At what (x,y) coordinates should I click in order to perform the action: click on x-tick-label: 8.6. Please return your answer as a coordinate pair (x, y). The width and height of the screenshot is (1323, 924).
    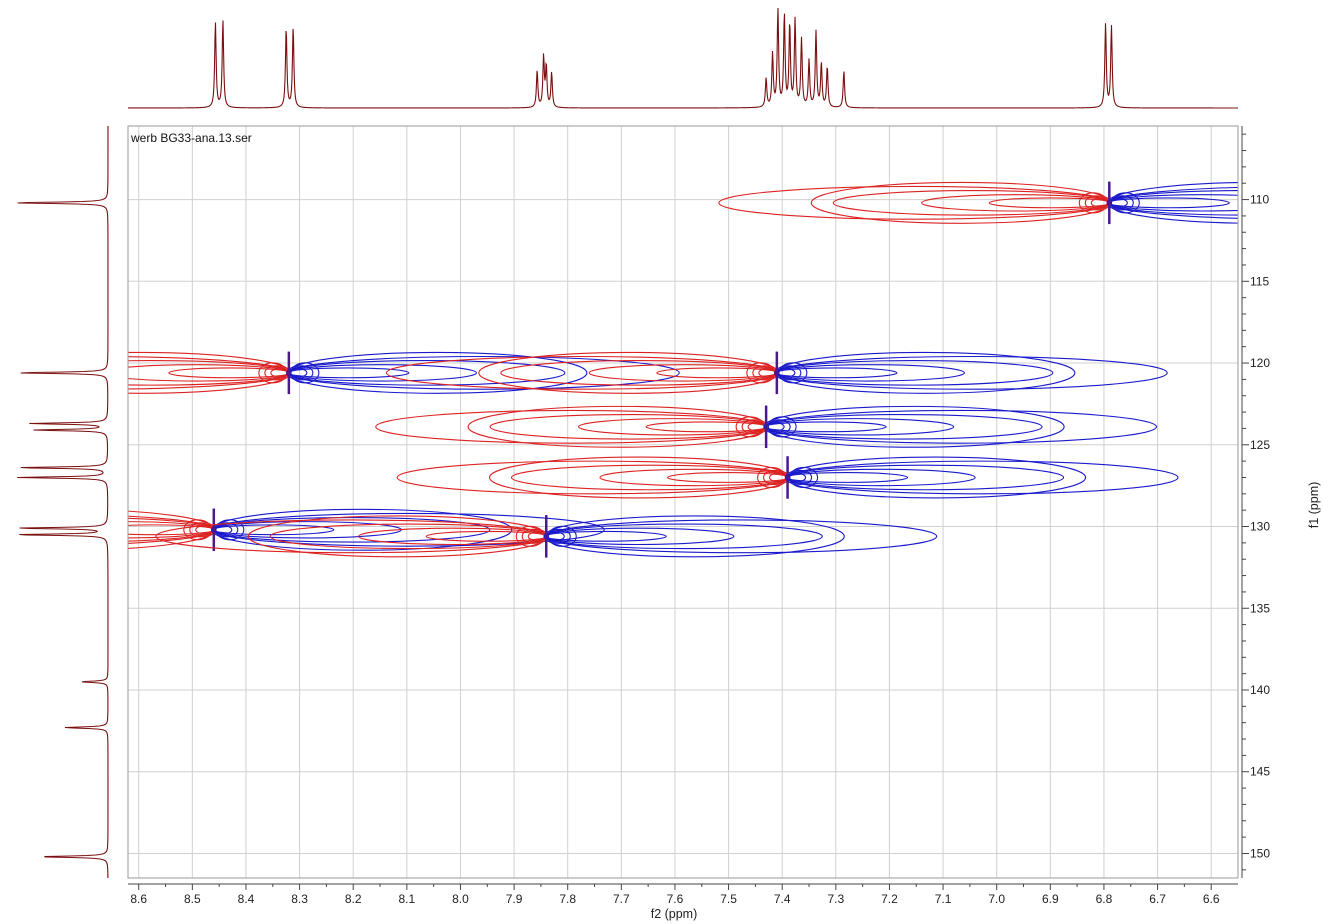
    Looking at the image, I should click on (138, 899).